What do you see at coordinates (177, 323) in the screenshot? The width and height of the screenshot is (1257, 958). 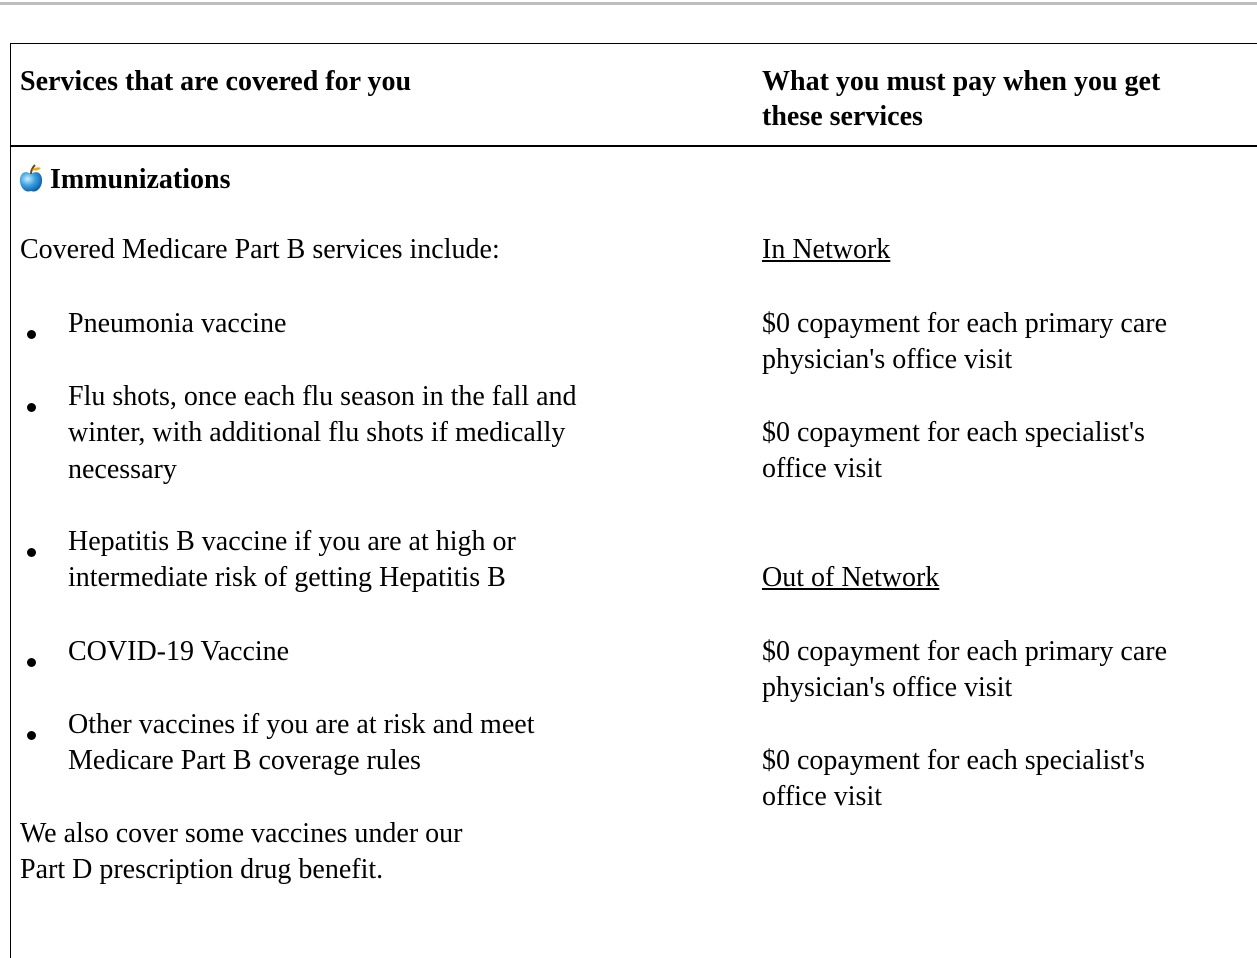 I see `list-item: Pneumonia vaccine` at bounding box center [177, 323].